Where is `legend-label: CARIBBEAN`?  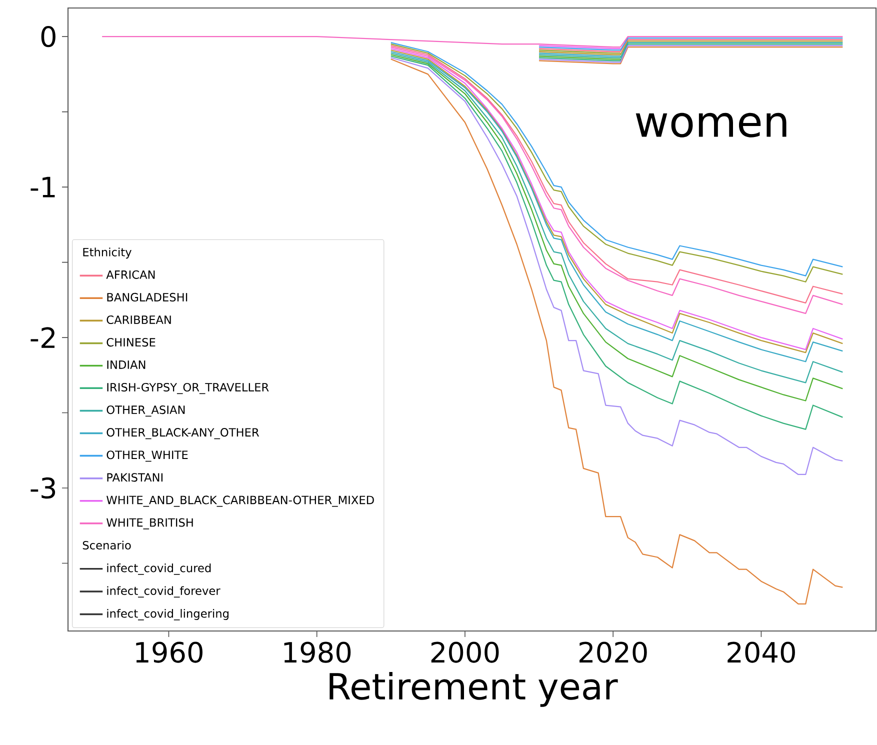 legend-label: CARIBBEAN is located at coordinates (138, 319).